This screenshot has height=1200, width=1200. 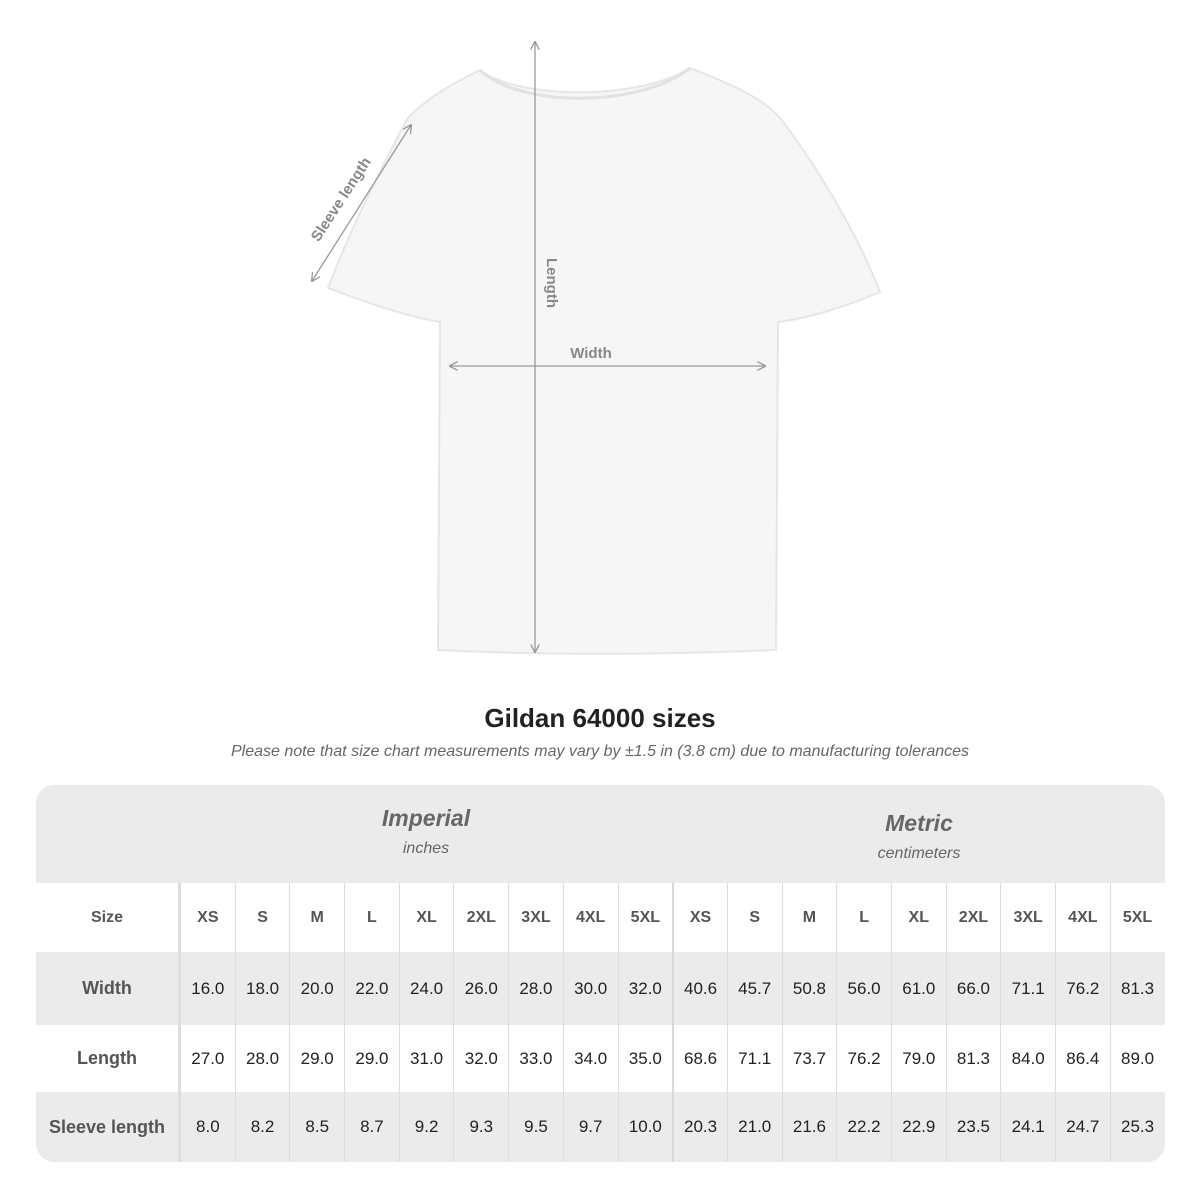 What do you see at coordinates (918, 1127) in the screenshot?
I see `value-cell: 22.9` at bounding box center [918, 1127].